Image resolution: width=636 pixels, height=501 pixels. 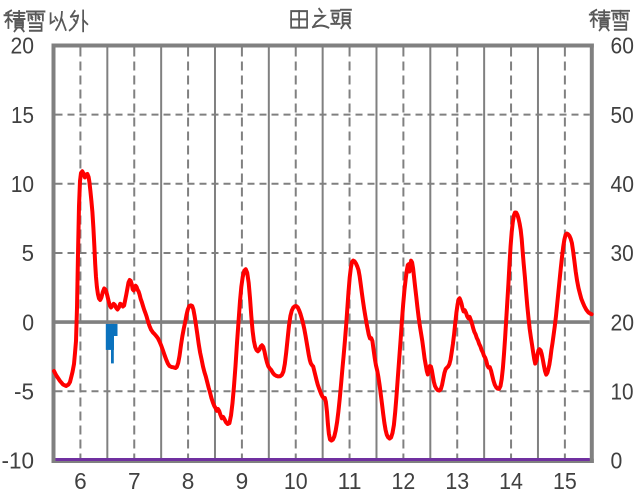 What do you see at coordinates (622, 115) in the screenshot?
I see `svg-text: 50` at bounding box center [622, 115].